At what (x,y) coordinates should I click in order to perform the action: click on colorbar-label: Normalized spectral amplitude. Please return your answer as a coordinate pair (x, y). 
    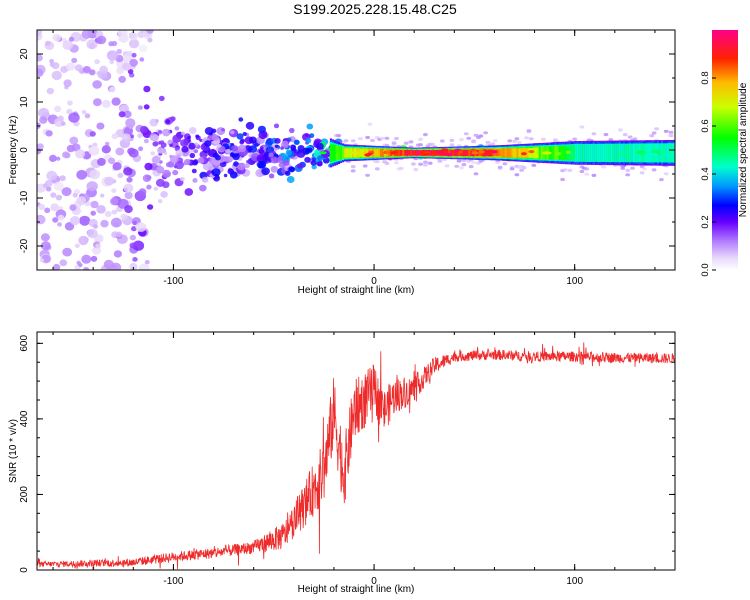
    Looking at the image, I should click on (743, 149).